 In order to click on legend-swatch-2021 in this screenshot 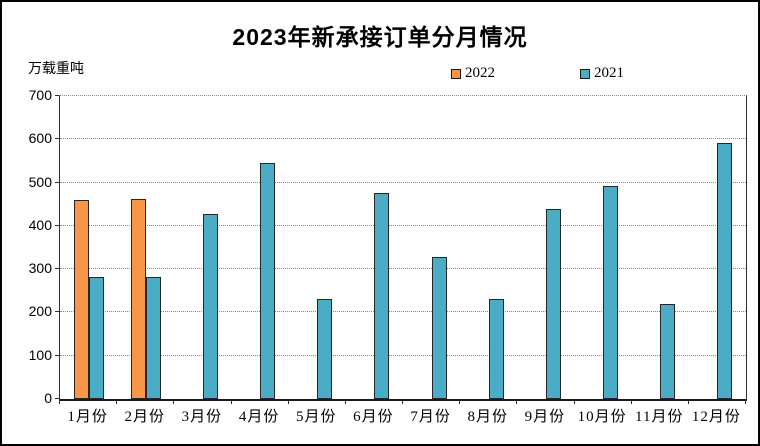, I will do `click(585, 73)`.